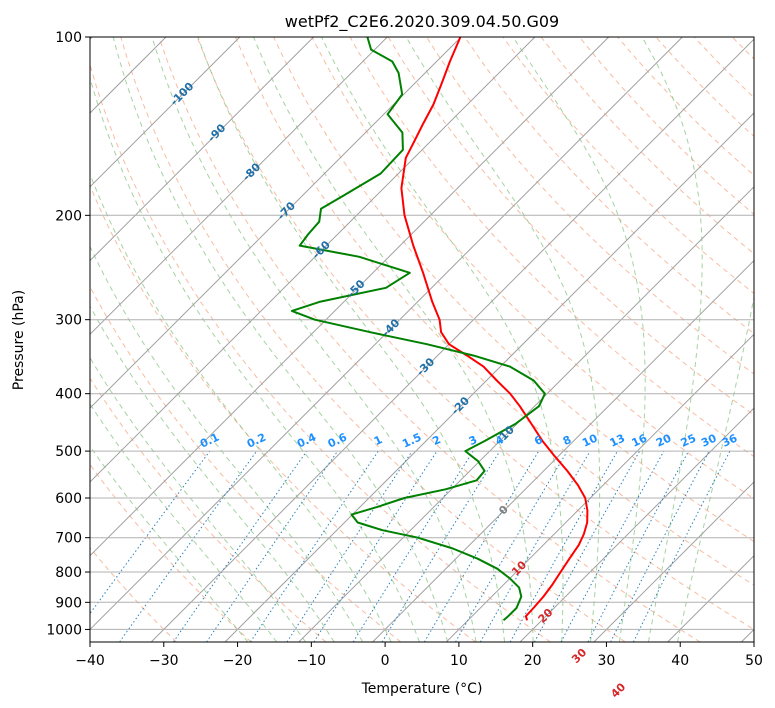 This screenshot has height=708, width=775. What do you see at coordinates (68, 539) in the screenshot?
I see `y-tick-label: 700` at bounding box center [68, 539].